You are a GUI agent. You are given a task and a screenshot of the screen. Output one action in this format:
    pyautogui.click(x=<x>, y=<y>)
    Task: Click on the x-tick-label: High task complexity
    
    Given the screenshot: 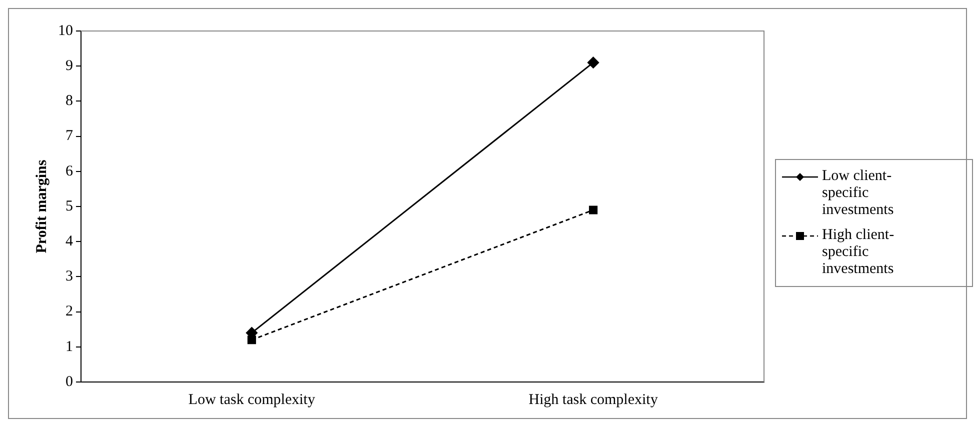 What is the action you would take?
    pyautogui.click(x=593, y=400)
    